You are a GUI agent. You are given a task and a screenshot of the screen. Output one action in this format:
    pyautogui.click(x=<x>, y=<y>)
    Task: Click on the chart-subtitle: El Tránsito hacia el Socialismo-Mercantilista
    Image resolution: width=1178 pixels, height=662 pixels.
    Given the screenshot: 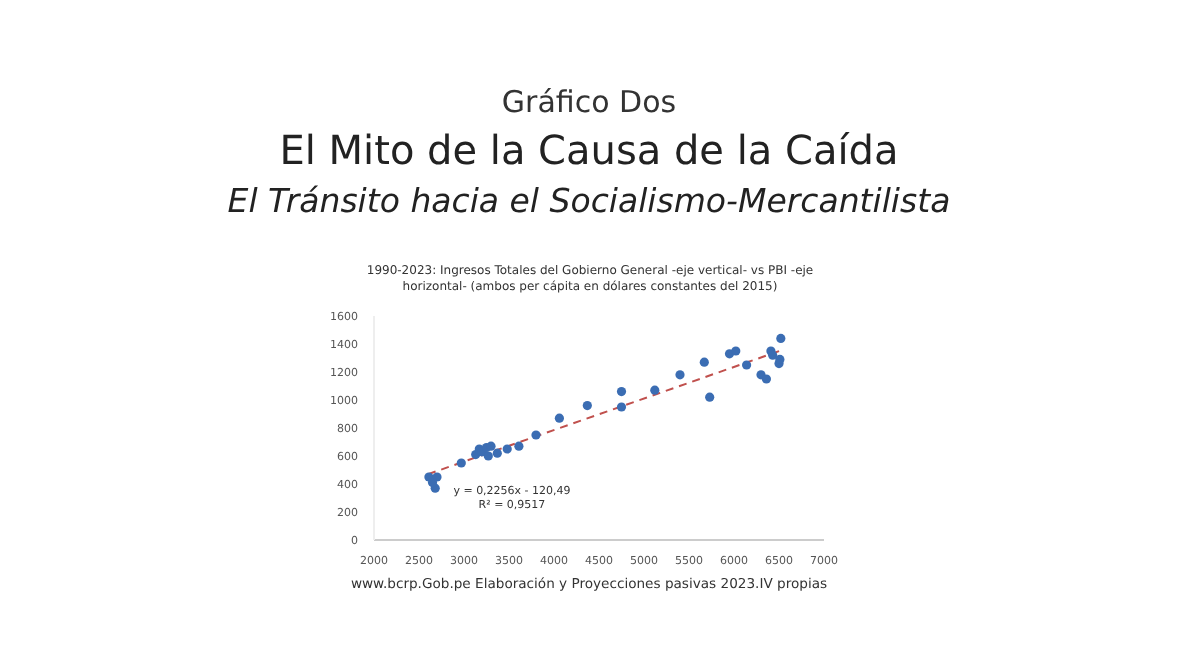 What is the action you would take?
    pyautogui.click(x=589, y=201)
    